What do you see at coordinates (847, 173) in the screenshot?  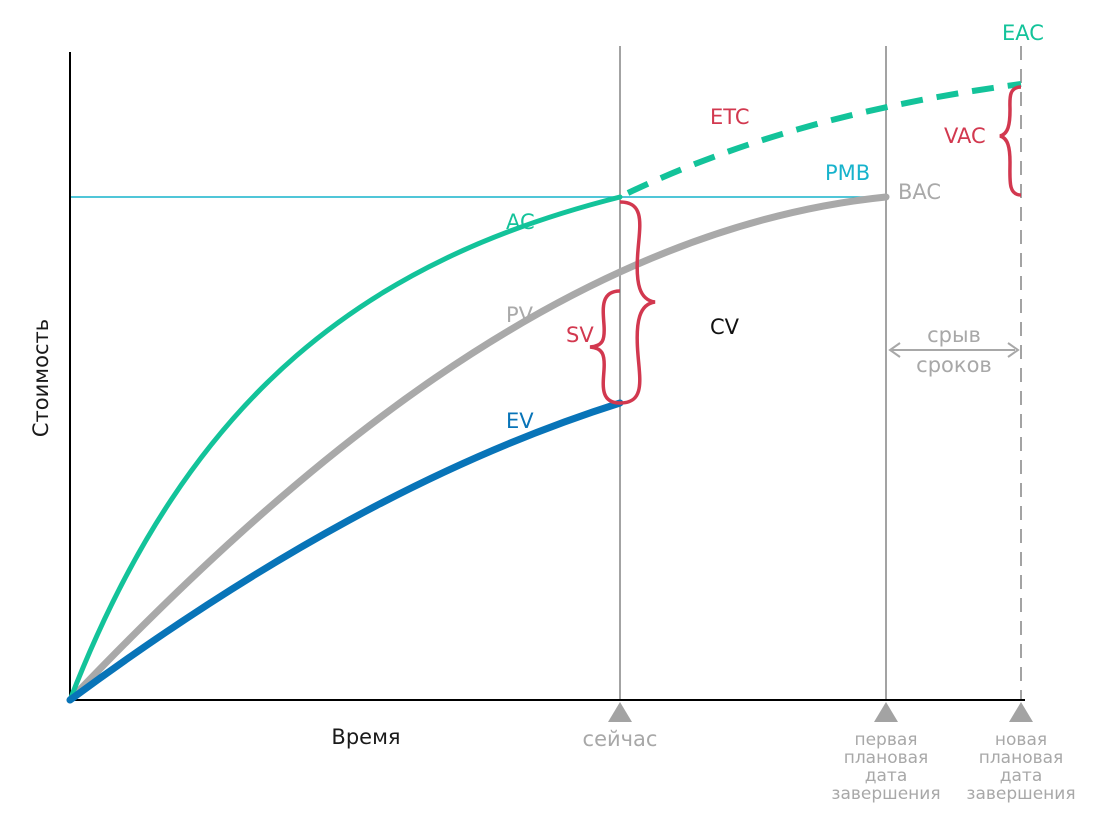 I see `pmb-label: PMB` at bounding box center [847, 173].